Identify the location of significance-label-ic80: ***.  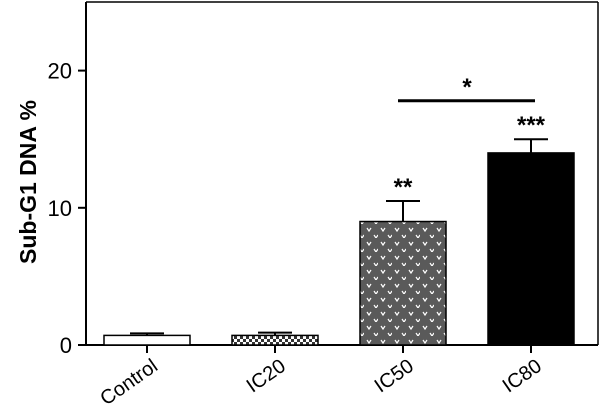
(531, 125).